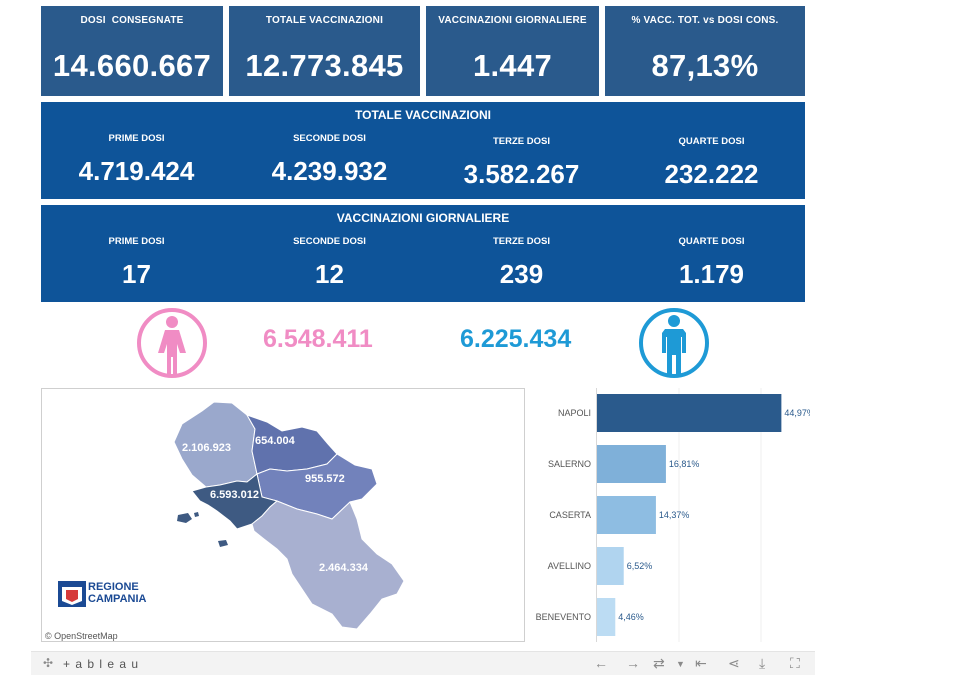 The height and width of the screenshot is (690, 958). What do you see at coordinates (325, 479) in the screenshot?
I see `map-label-avellino: 955.572` at bounding box center [325, 479].